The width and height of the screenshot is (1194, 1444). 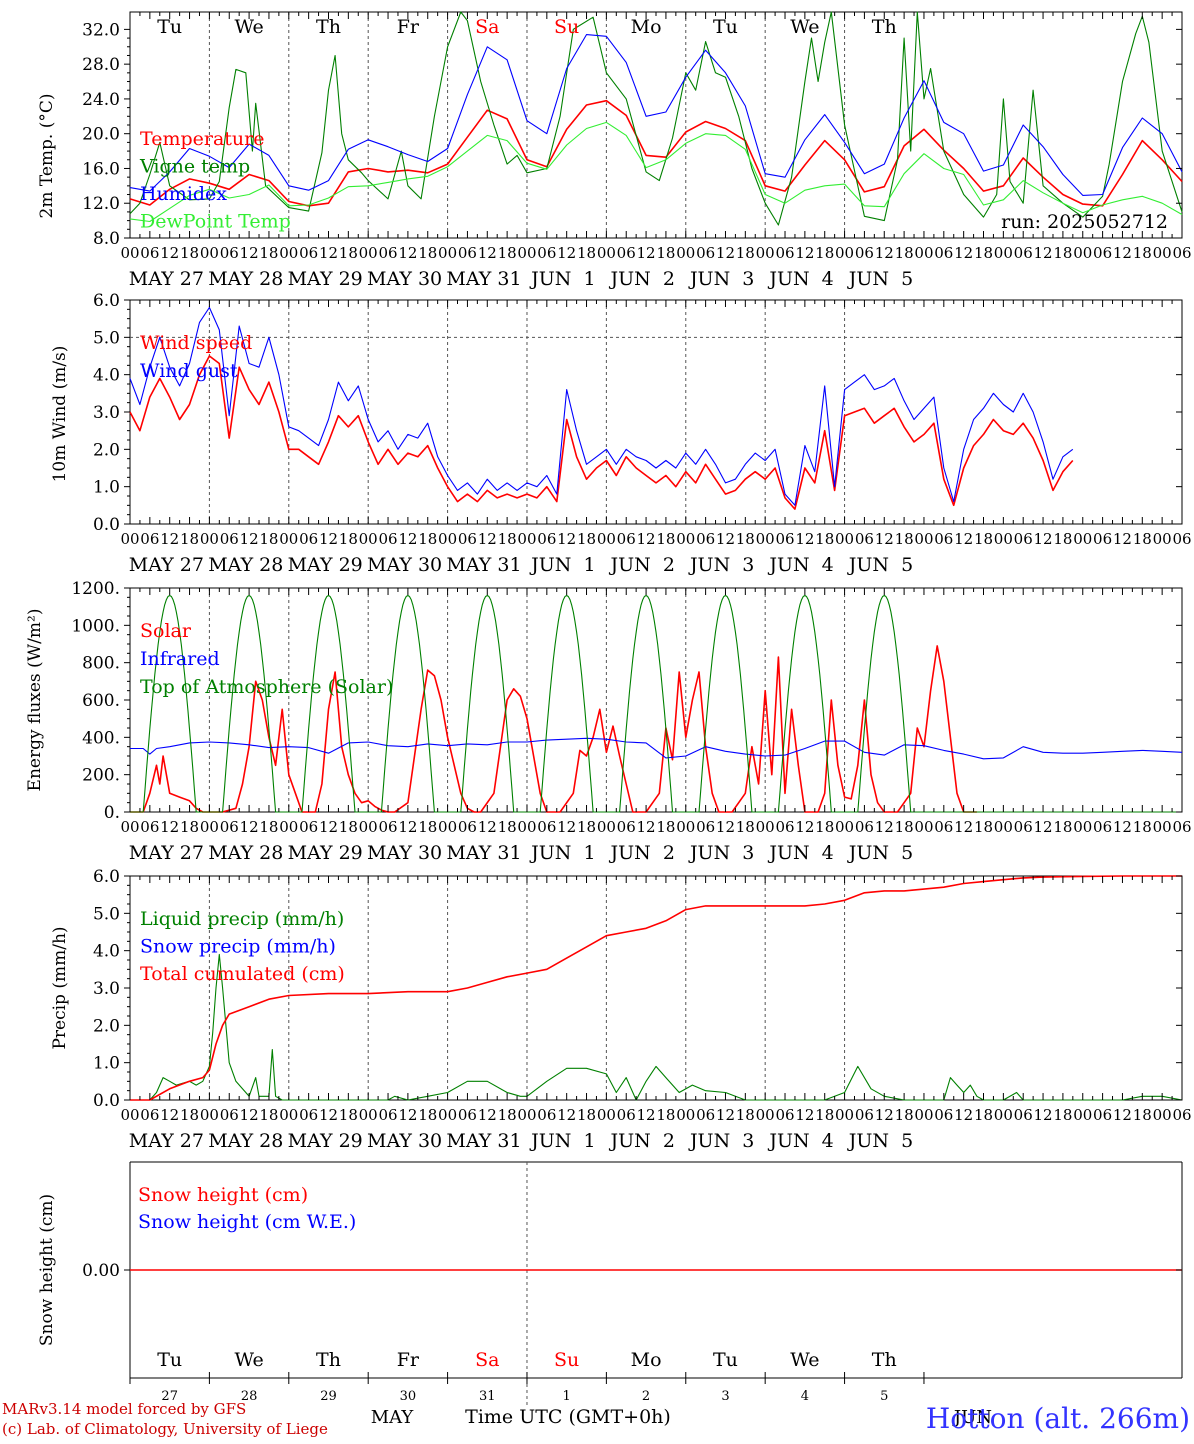 I want to click on snow-legend-entry: Snow height (cm W.E.), so click(x=247, y=1222).